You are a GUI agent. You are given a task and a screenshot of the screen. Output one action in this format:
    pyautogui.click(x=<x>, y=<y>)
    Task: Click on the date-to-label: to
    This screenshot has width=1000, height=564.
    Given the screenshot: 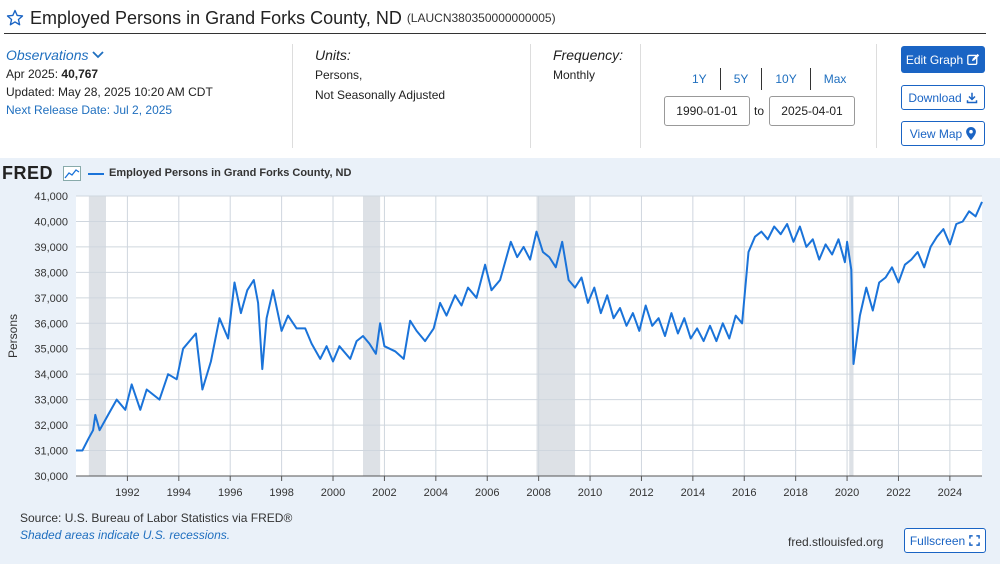 What is the action you would take?
    pyautogui.click(x=759, y=111)
    